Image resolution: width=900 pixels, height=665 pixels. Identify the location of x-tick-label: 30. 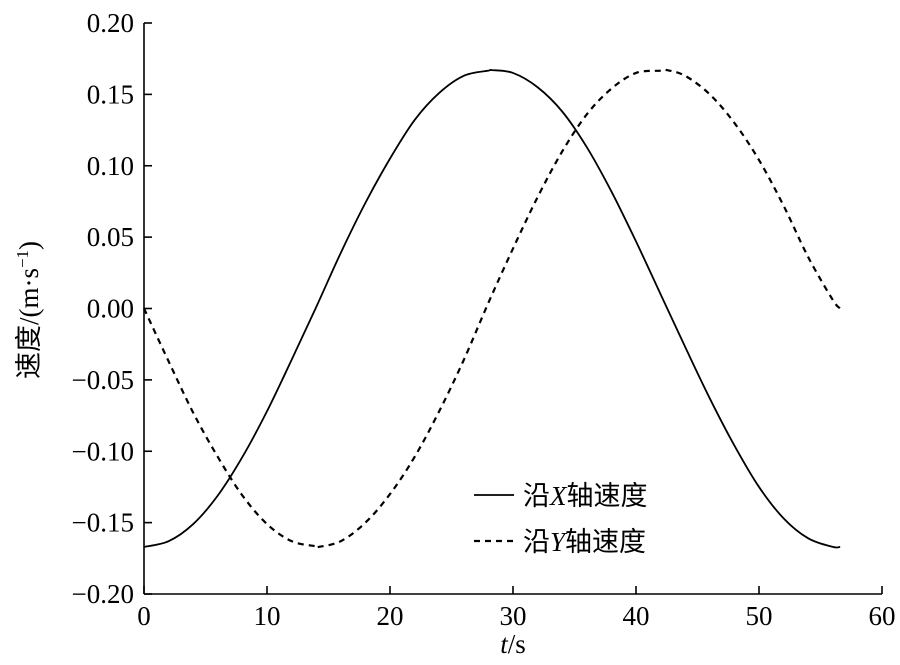
(513, 616).